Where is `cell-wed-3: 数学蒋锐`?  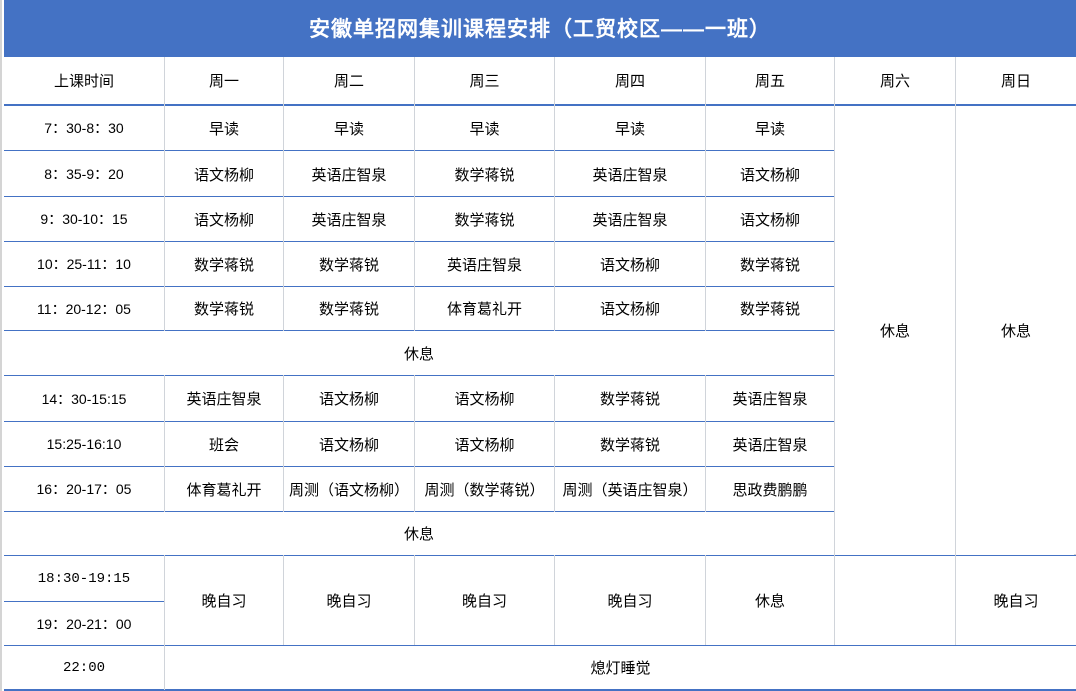 cell-wed-3: 数学蒋锐 is located at coordinates (484, 219).